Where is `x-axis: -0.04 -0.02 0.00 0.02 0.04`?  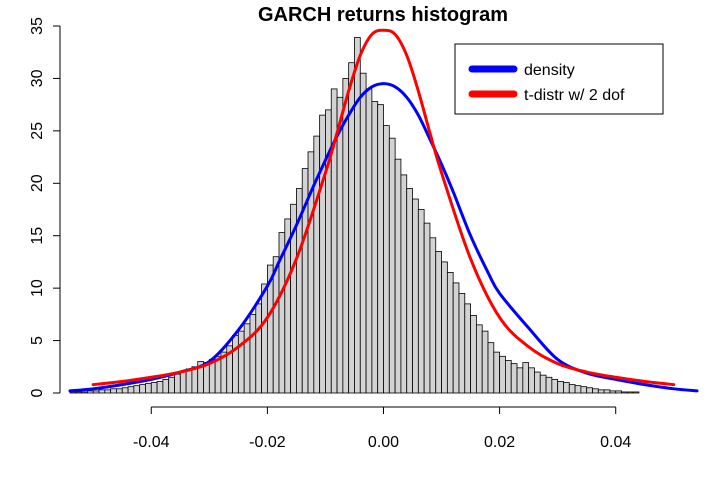 x-axis: -0.04 -0.02 0.00 0.02 0.04 is located at coordinates (382, 428).